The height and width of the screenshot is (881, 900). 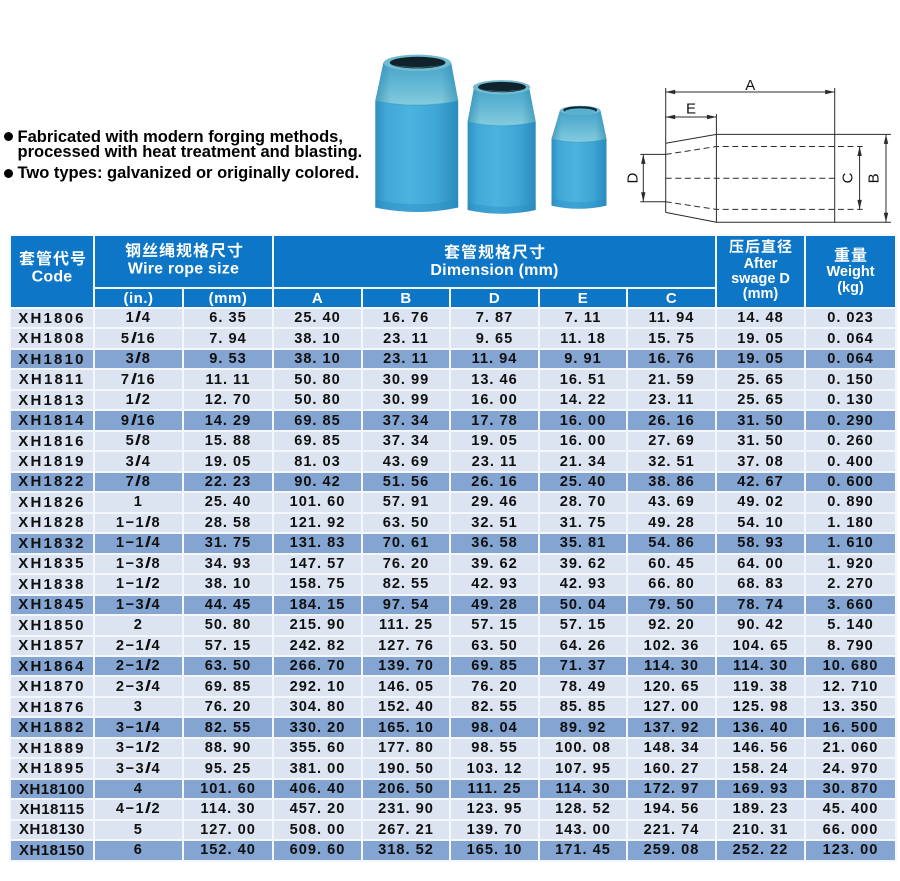 What do you see at coordinates (848, 177) in the screenshot?
I see `svg-text: C` at bounding box center [848, 177].